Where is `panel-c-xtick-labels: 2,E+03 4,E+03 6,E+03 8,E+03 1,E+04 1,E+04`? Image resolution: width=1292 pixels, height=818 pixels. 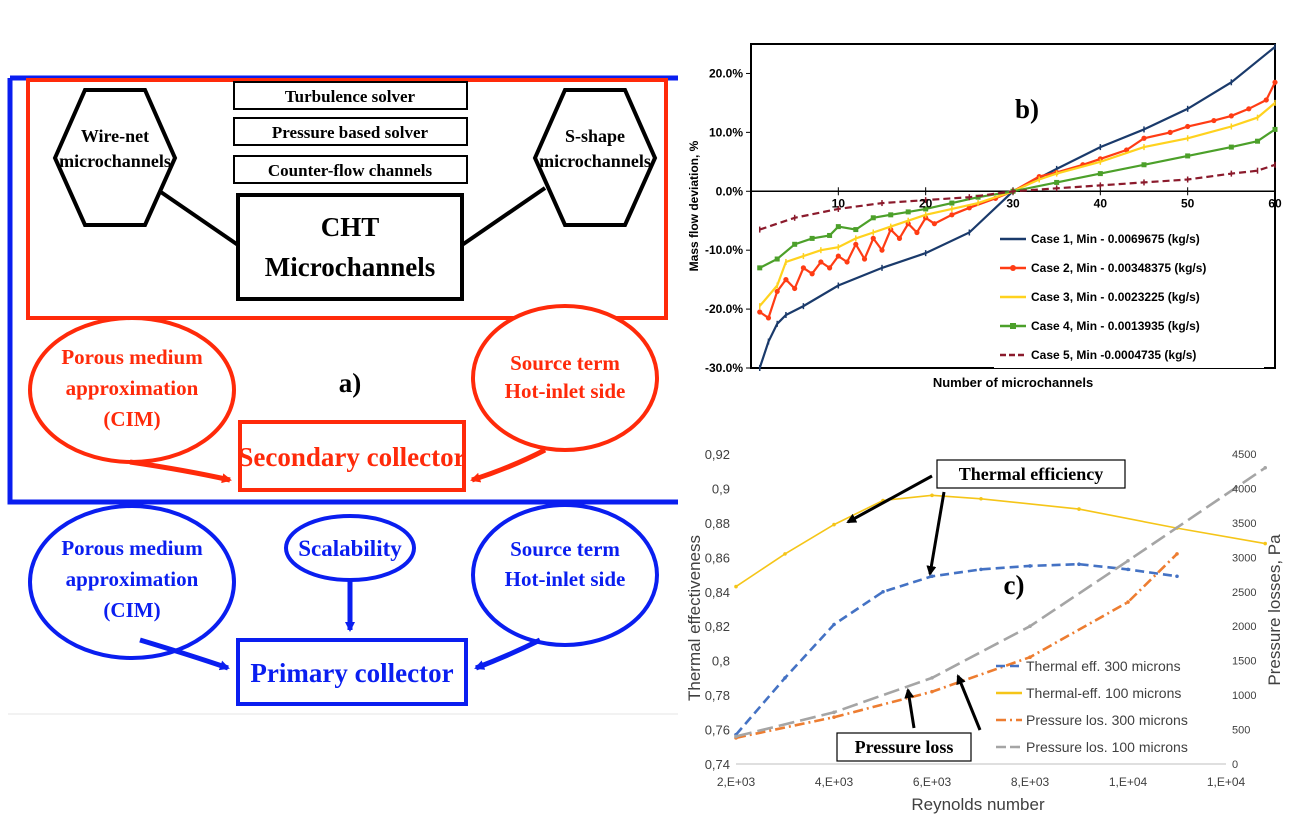
panel-c-xtick-labels: 2,E+03 4,E+03 6,E+03 8,E+03 1,E+04 1,E+04 is located at coordinates (981, 782).